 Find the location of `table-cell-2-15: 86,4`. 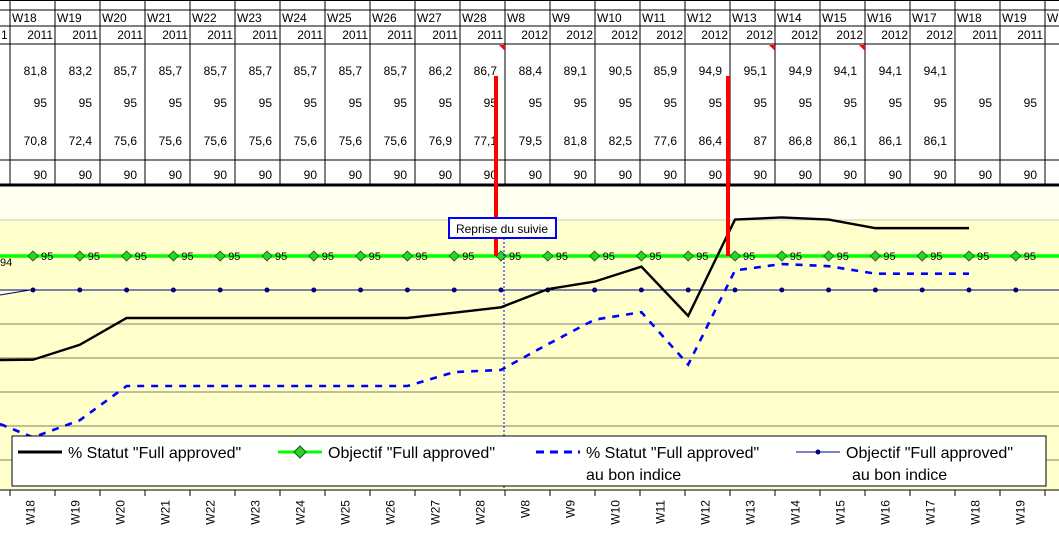

table-cell-2-15: 86,4 is located at coordinates (711, 141).